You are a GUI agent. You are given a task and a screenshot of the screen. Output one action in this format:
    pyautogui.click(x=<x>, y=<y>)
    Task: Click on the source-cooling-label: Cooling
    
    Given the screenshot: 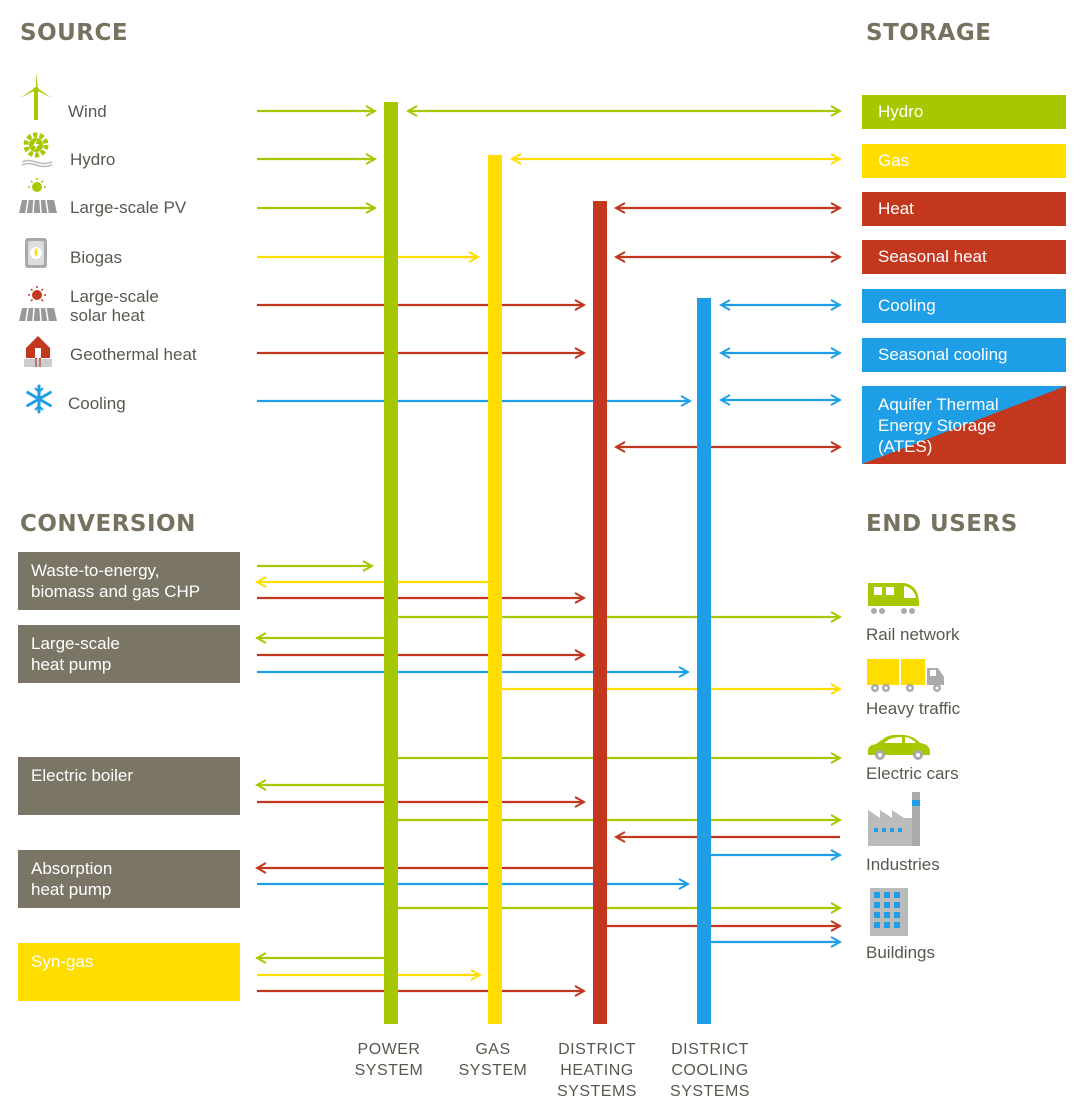 What is the action you would take?
    pyautogui.click(x=97, y=403)
    